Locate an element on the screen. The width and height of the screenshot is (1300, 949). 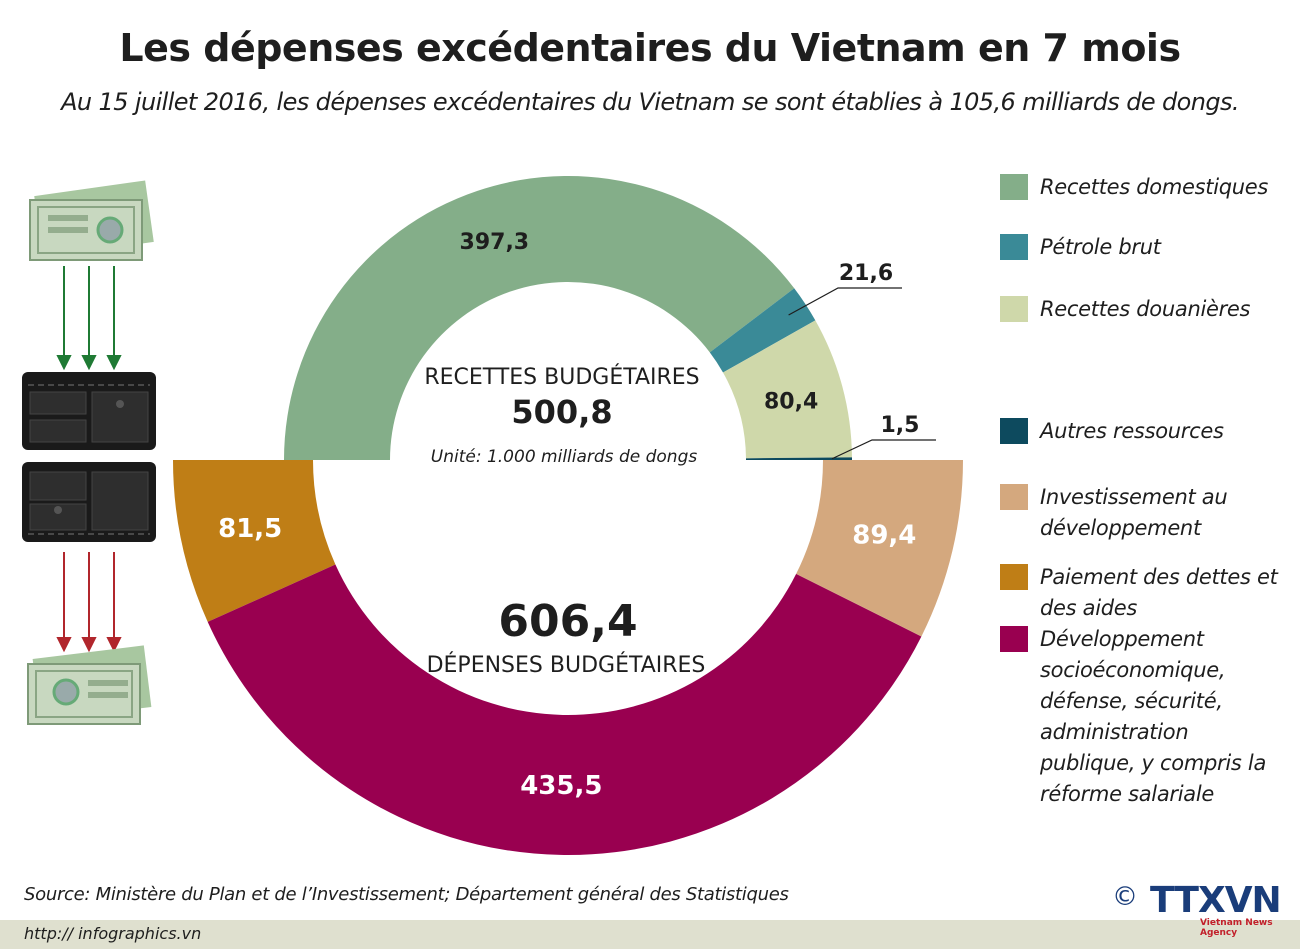
revenue-slice-recettes-douanieres is located at coordinates (787, 389).